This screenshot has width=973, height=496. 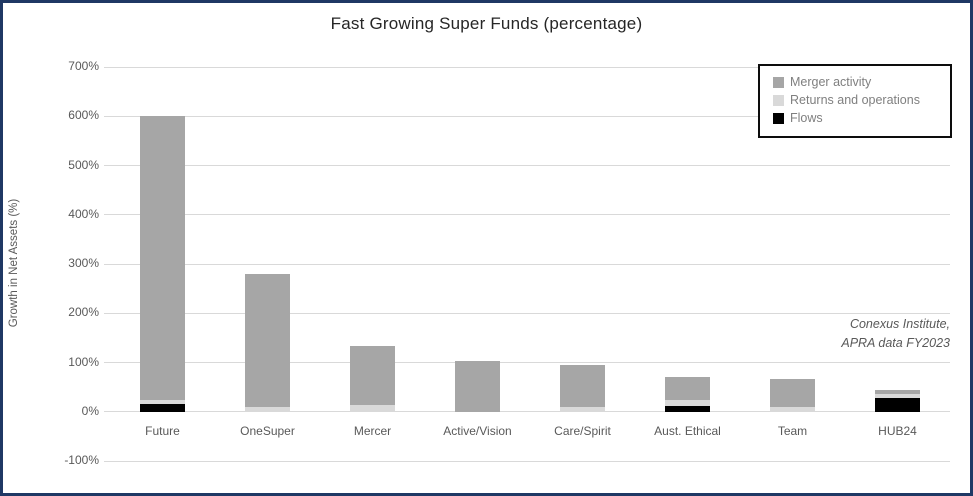 What do you see at coordinates (14, 263) in the screenshot?
I see `y-axis-title: Growth in Net Assets (%)` at bounding box center [14, 263].